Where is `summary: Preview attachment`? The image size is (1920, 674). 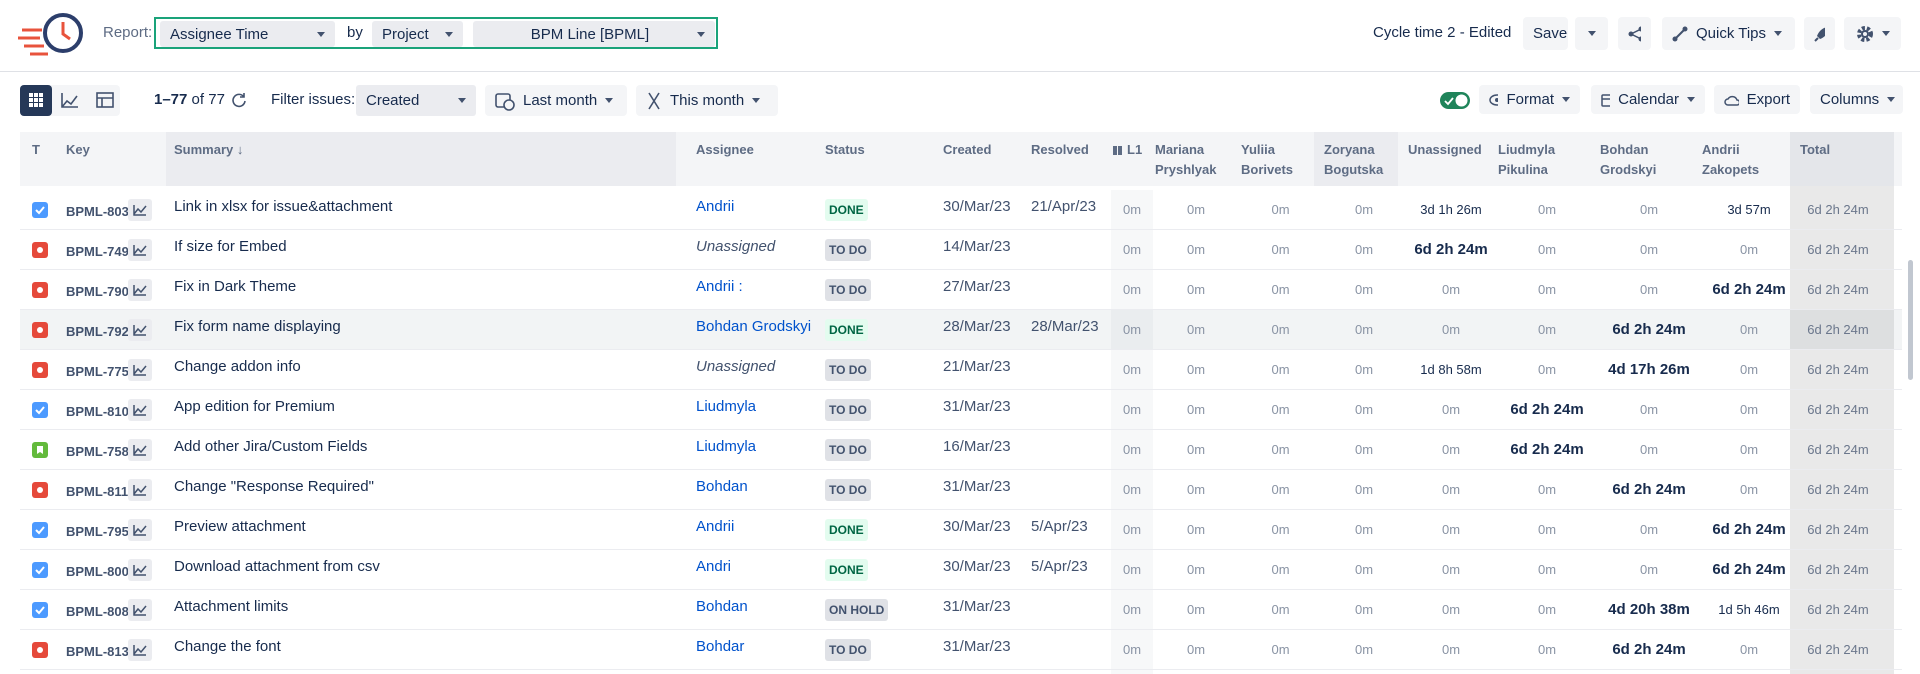
summary: Preview attachment is located at coordinates (240, 526).